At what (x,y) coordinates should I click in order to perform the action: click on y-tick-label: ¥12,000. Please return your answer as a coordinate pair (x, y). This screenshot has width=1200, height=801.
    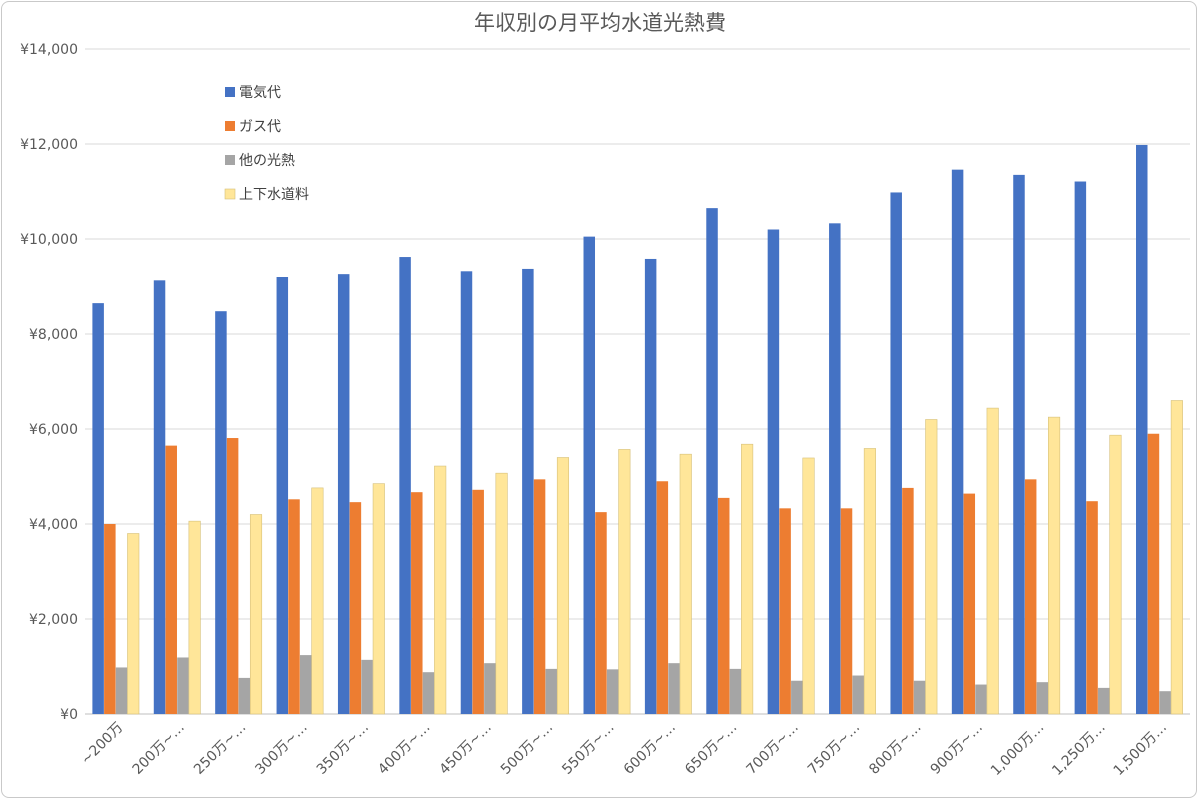
    Looking at the image, I should click on (49, 145).